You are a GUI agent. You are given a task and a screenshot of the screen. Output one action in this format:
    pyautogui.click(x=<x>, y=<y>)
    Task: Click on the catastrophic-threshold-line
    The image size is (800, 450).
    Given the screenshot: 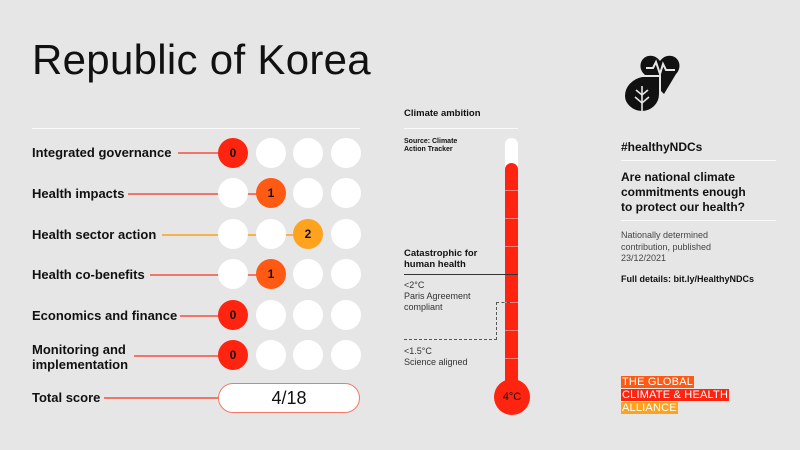 What is the action you would take?
    pyautogui.click(x=461, y=274)
    